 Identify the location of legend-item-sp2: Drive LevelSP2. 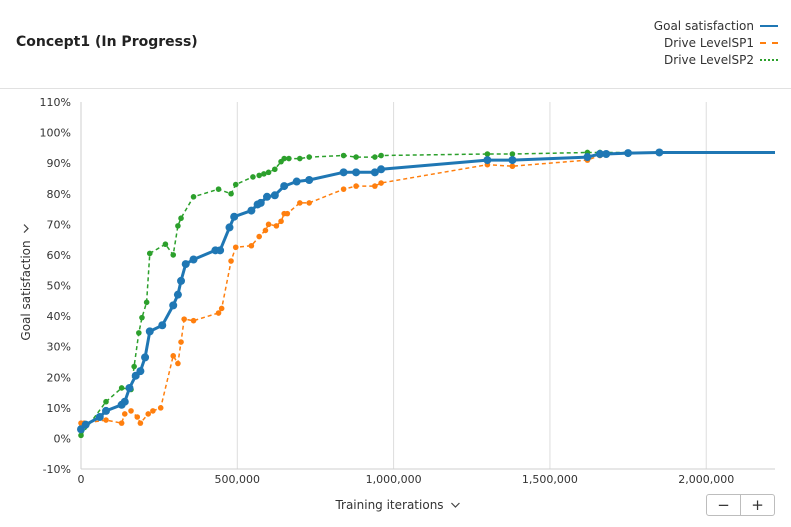
(716, 59).